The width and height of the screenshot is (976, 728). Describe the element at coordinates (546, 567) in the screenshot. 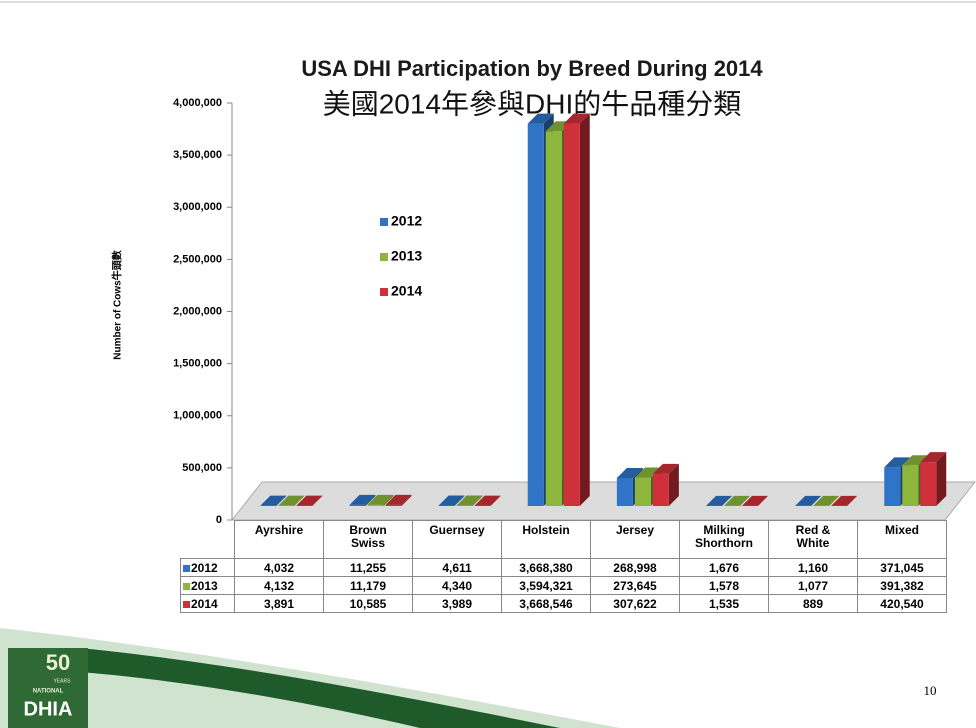

I see `value-cell: 3,668,380` at that location.